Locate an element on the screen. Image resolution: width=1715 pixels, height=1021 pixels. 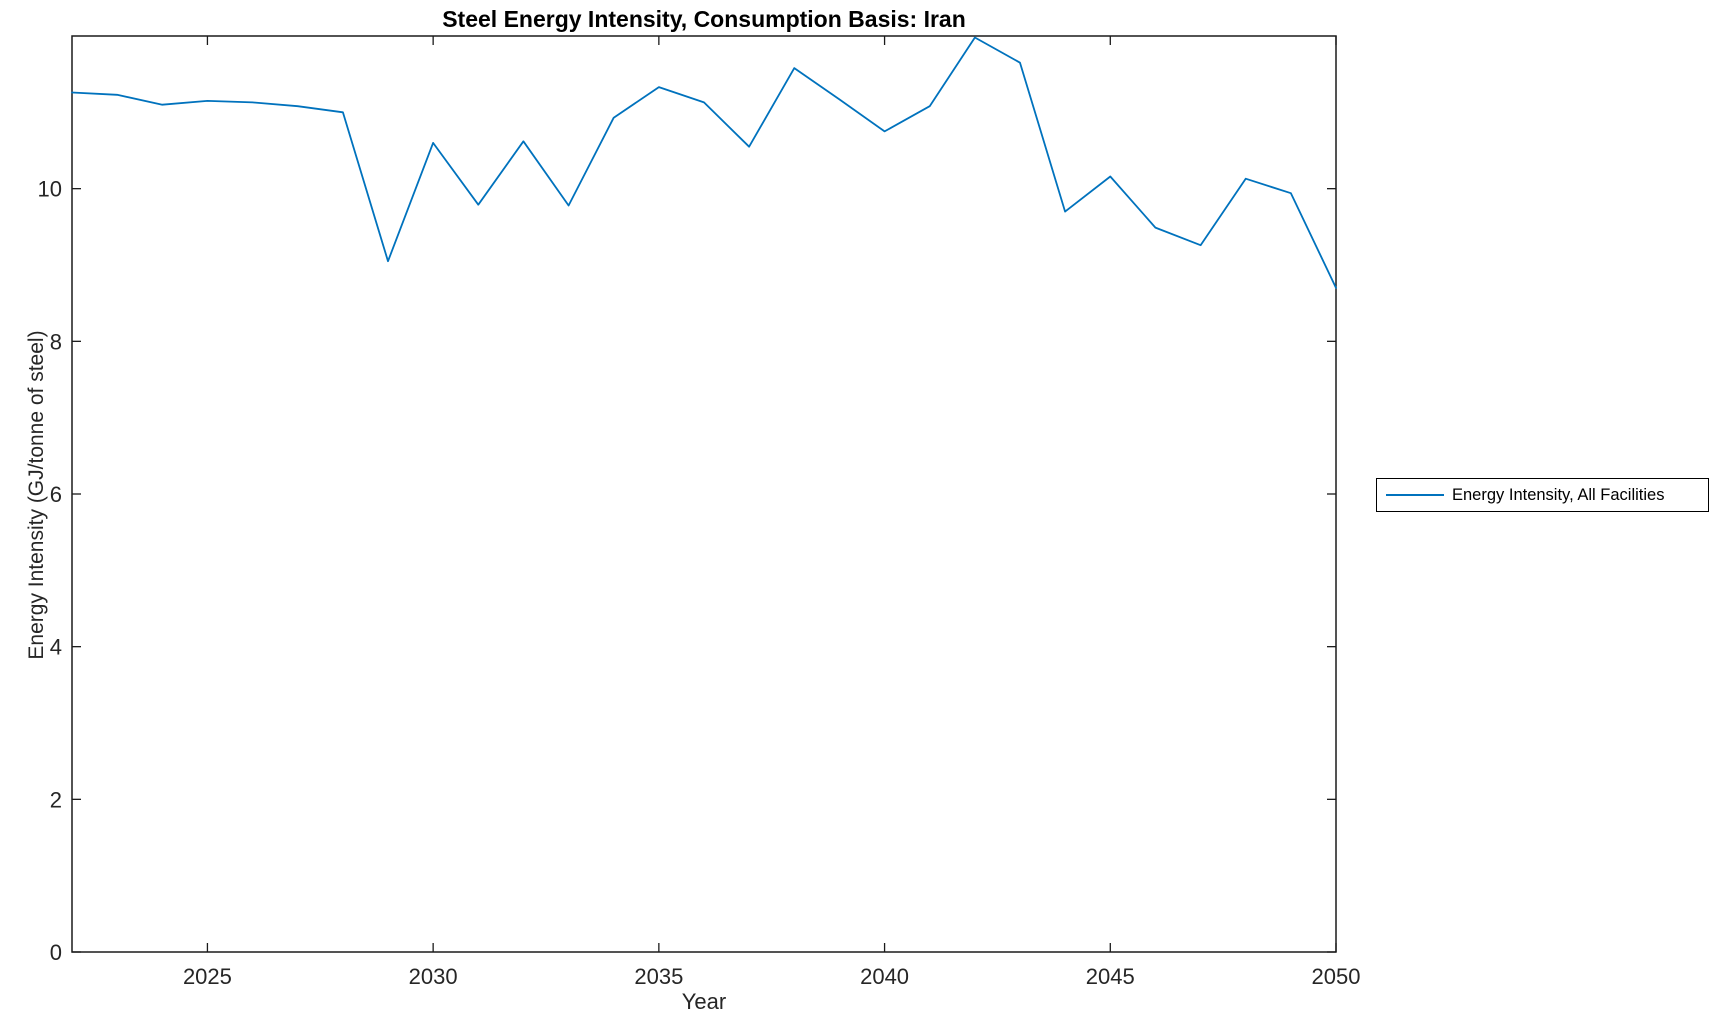
x-tick-label: 2025 is located at coordinates (207, 976).